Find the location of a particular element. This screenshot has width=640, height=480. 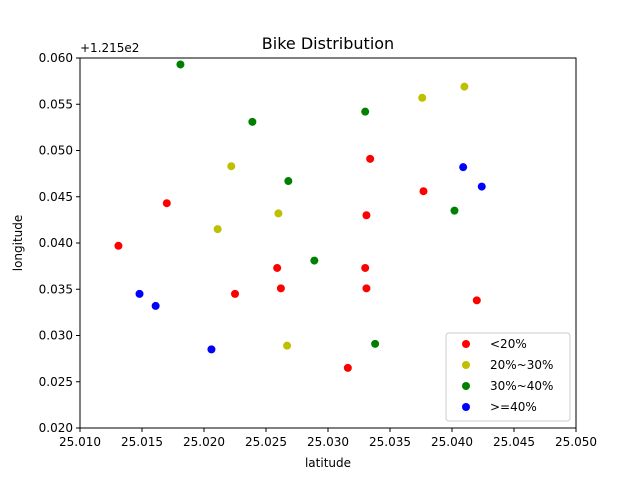

legend-label-ge40: >=40% is located at coordinates (513, 407).